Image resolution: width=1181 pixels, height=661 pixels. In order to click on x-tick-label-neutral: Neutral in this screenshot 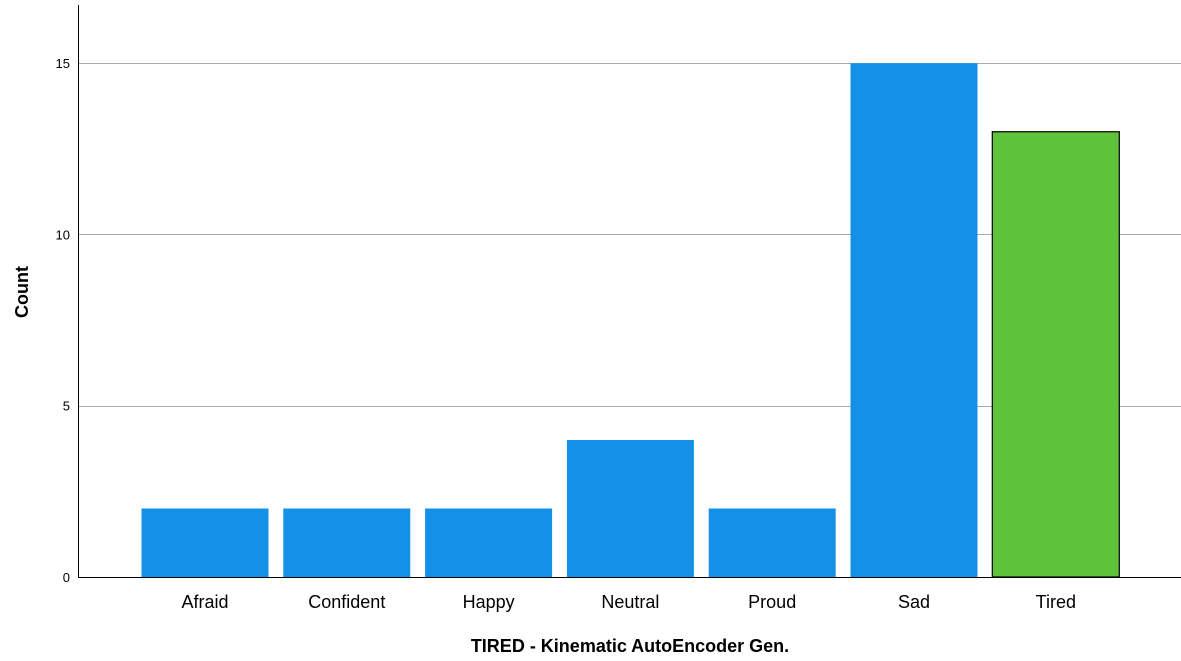, I will do `click(630, 602)`.